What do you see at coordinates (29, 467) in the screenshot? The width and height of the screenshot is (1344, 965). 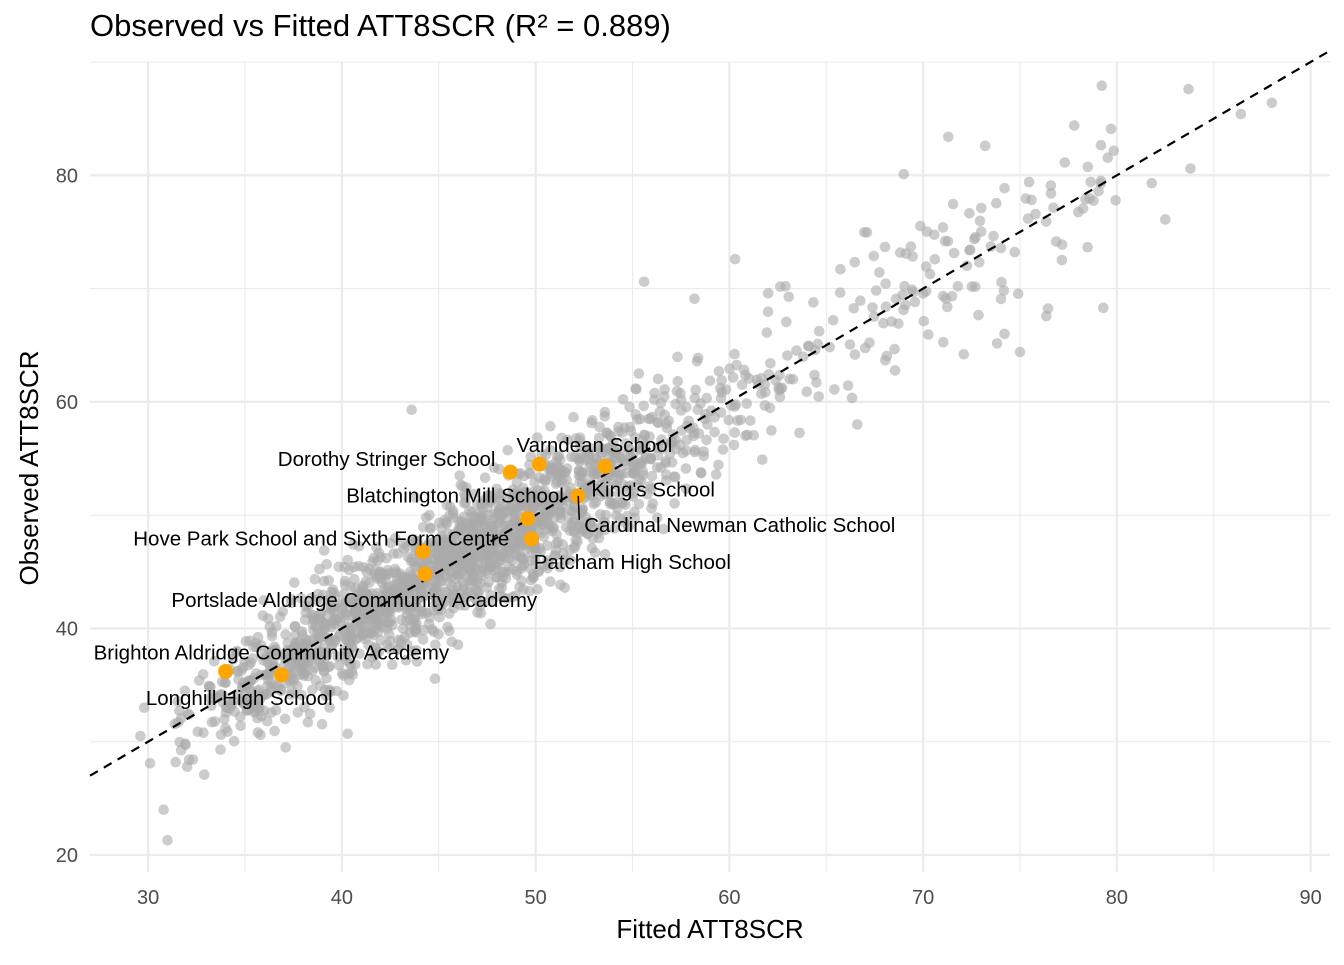 I see `y-axis-label: Observed ATT8SCR` at bounding box center [29, 467].